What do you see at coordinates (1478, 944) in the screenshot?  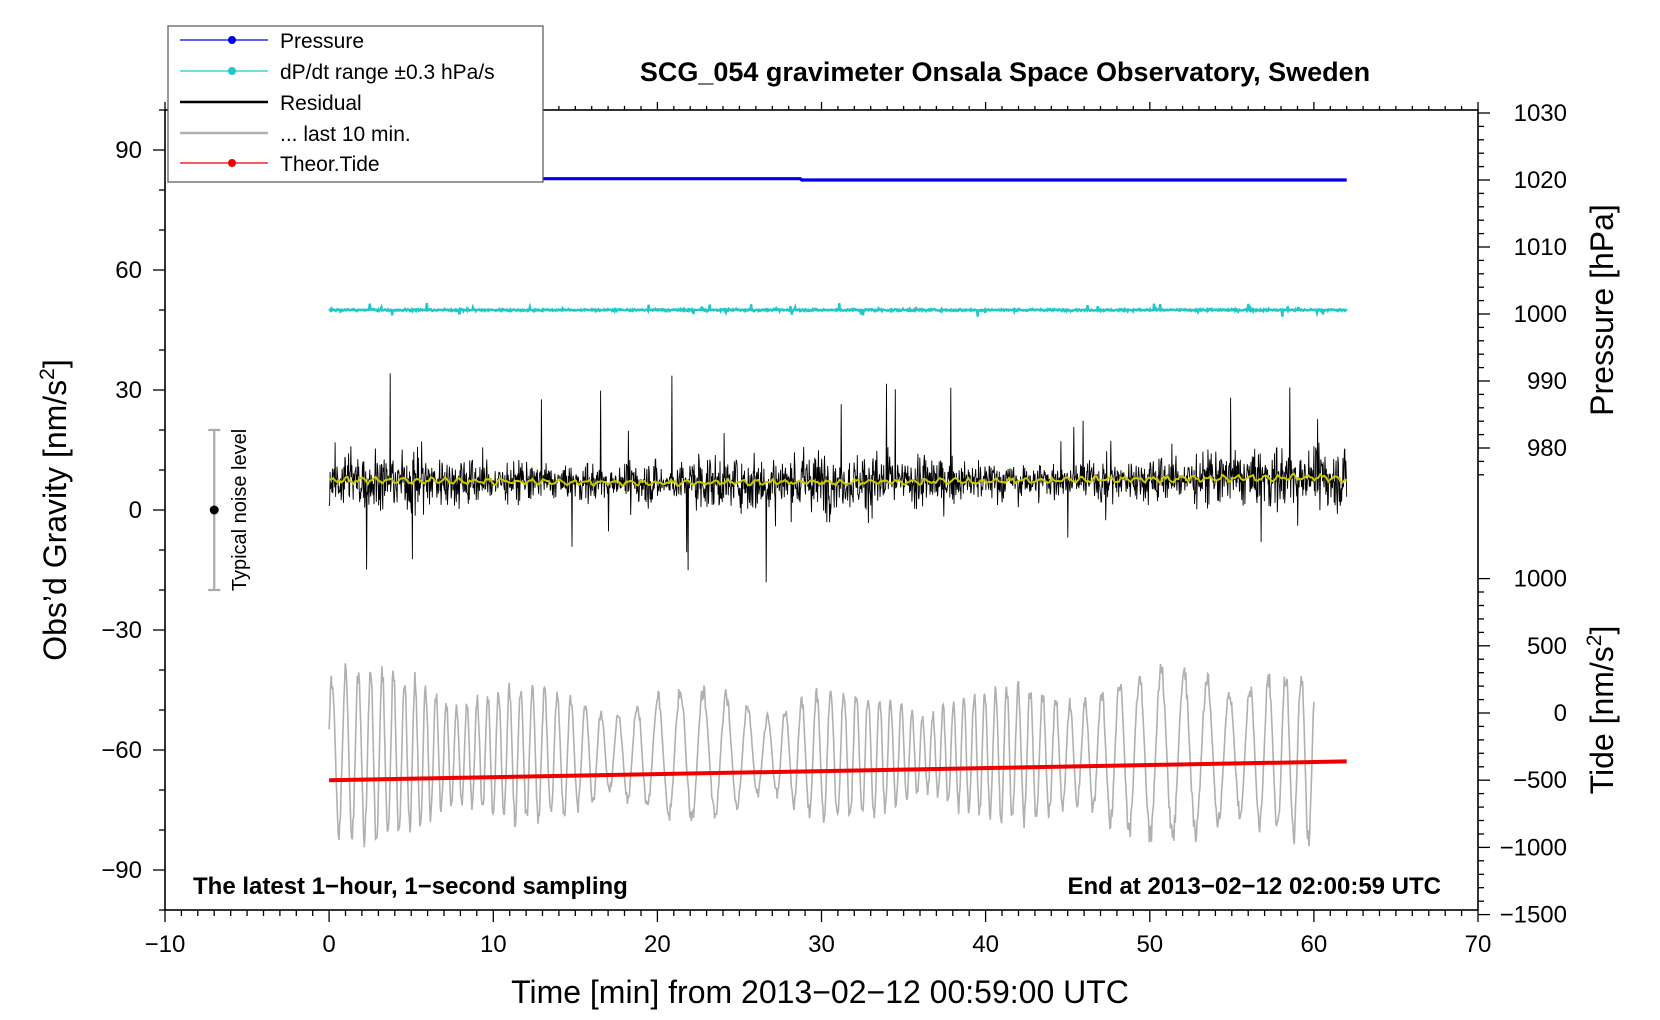 I see `x-tick-label: 70` at bounding box center [1478, 944].